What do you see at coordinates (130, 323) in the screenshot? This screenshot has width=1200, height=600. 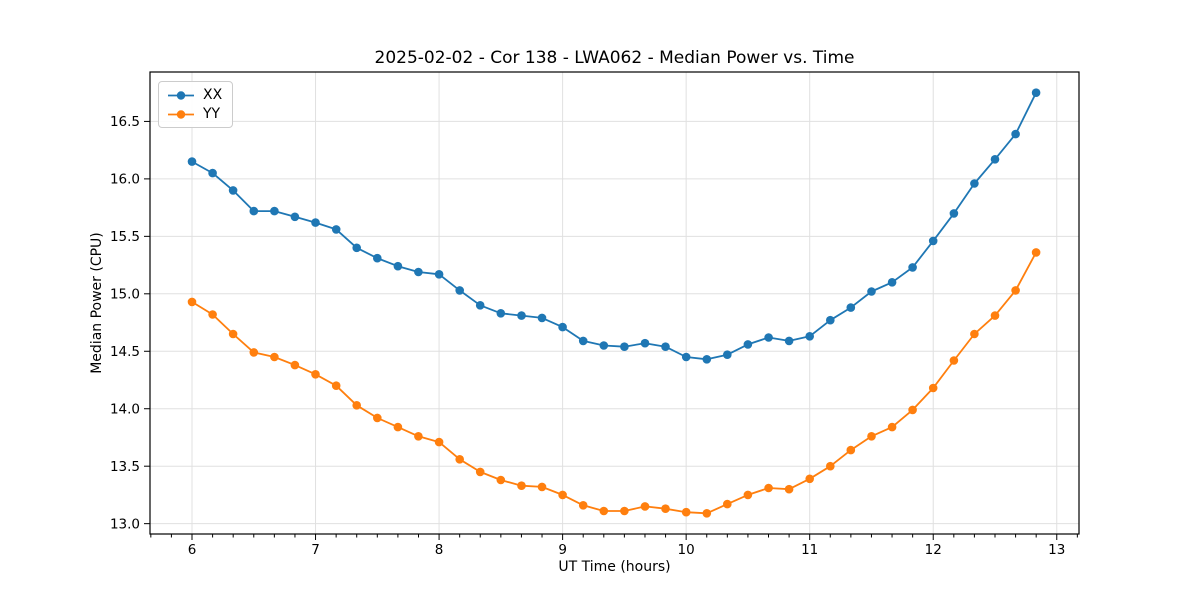 I see `y-axis-ticks: 13.0 13.5 14.0 14.5 15.0 15.5 16.0 16.5` at bounding box center [130, 323].